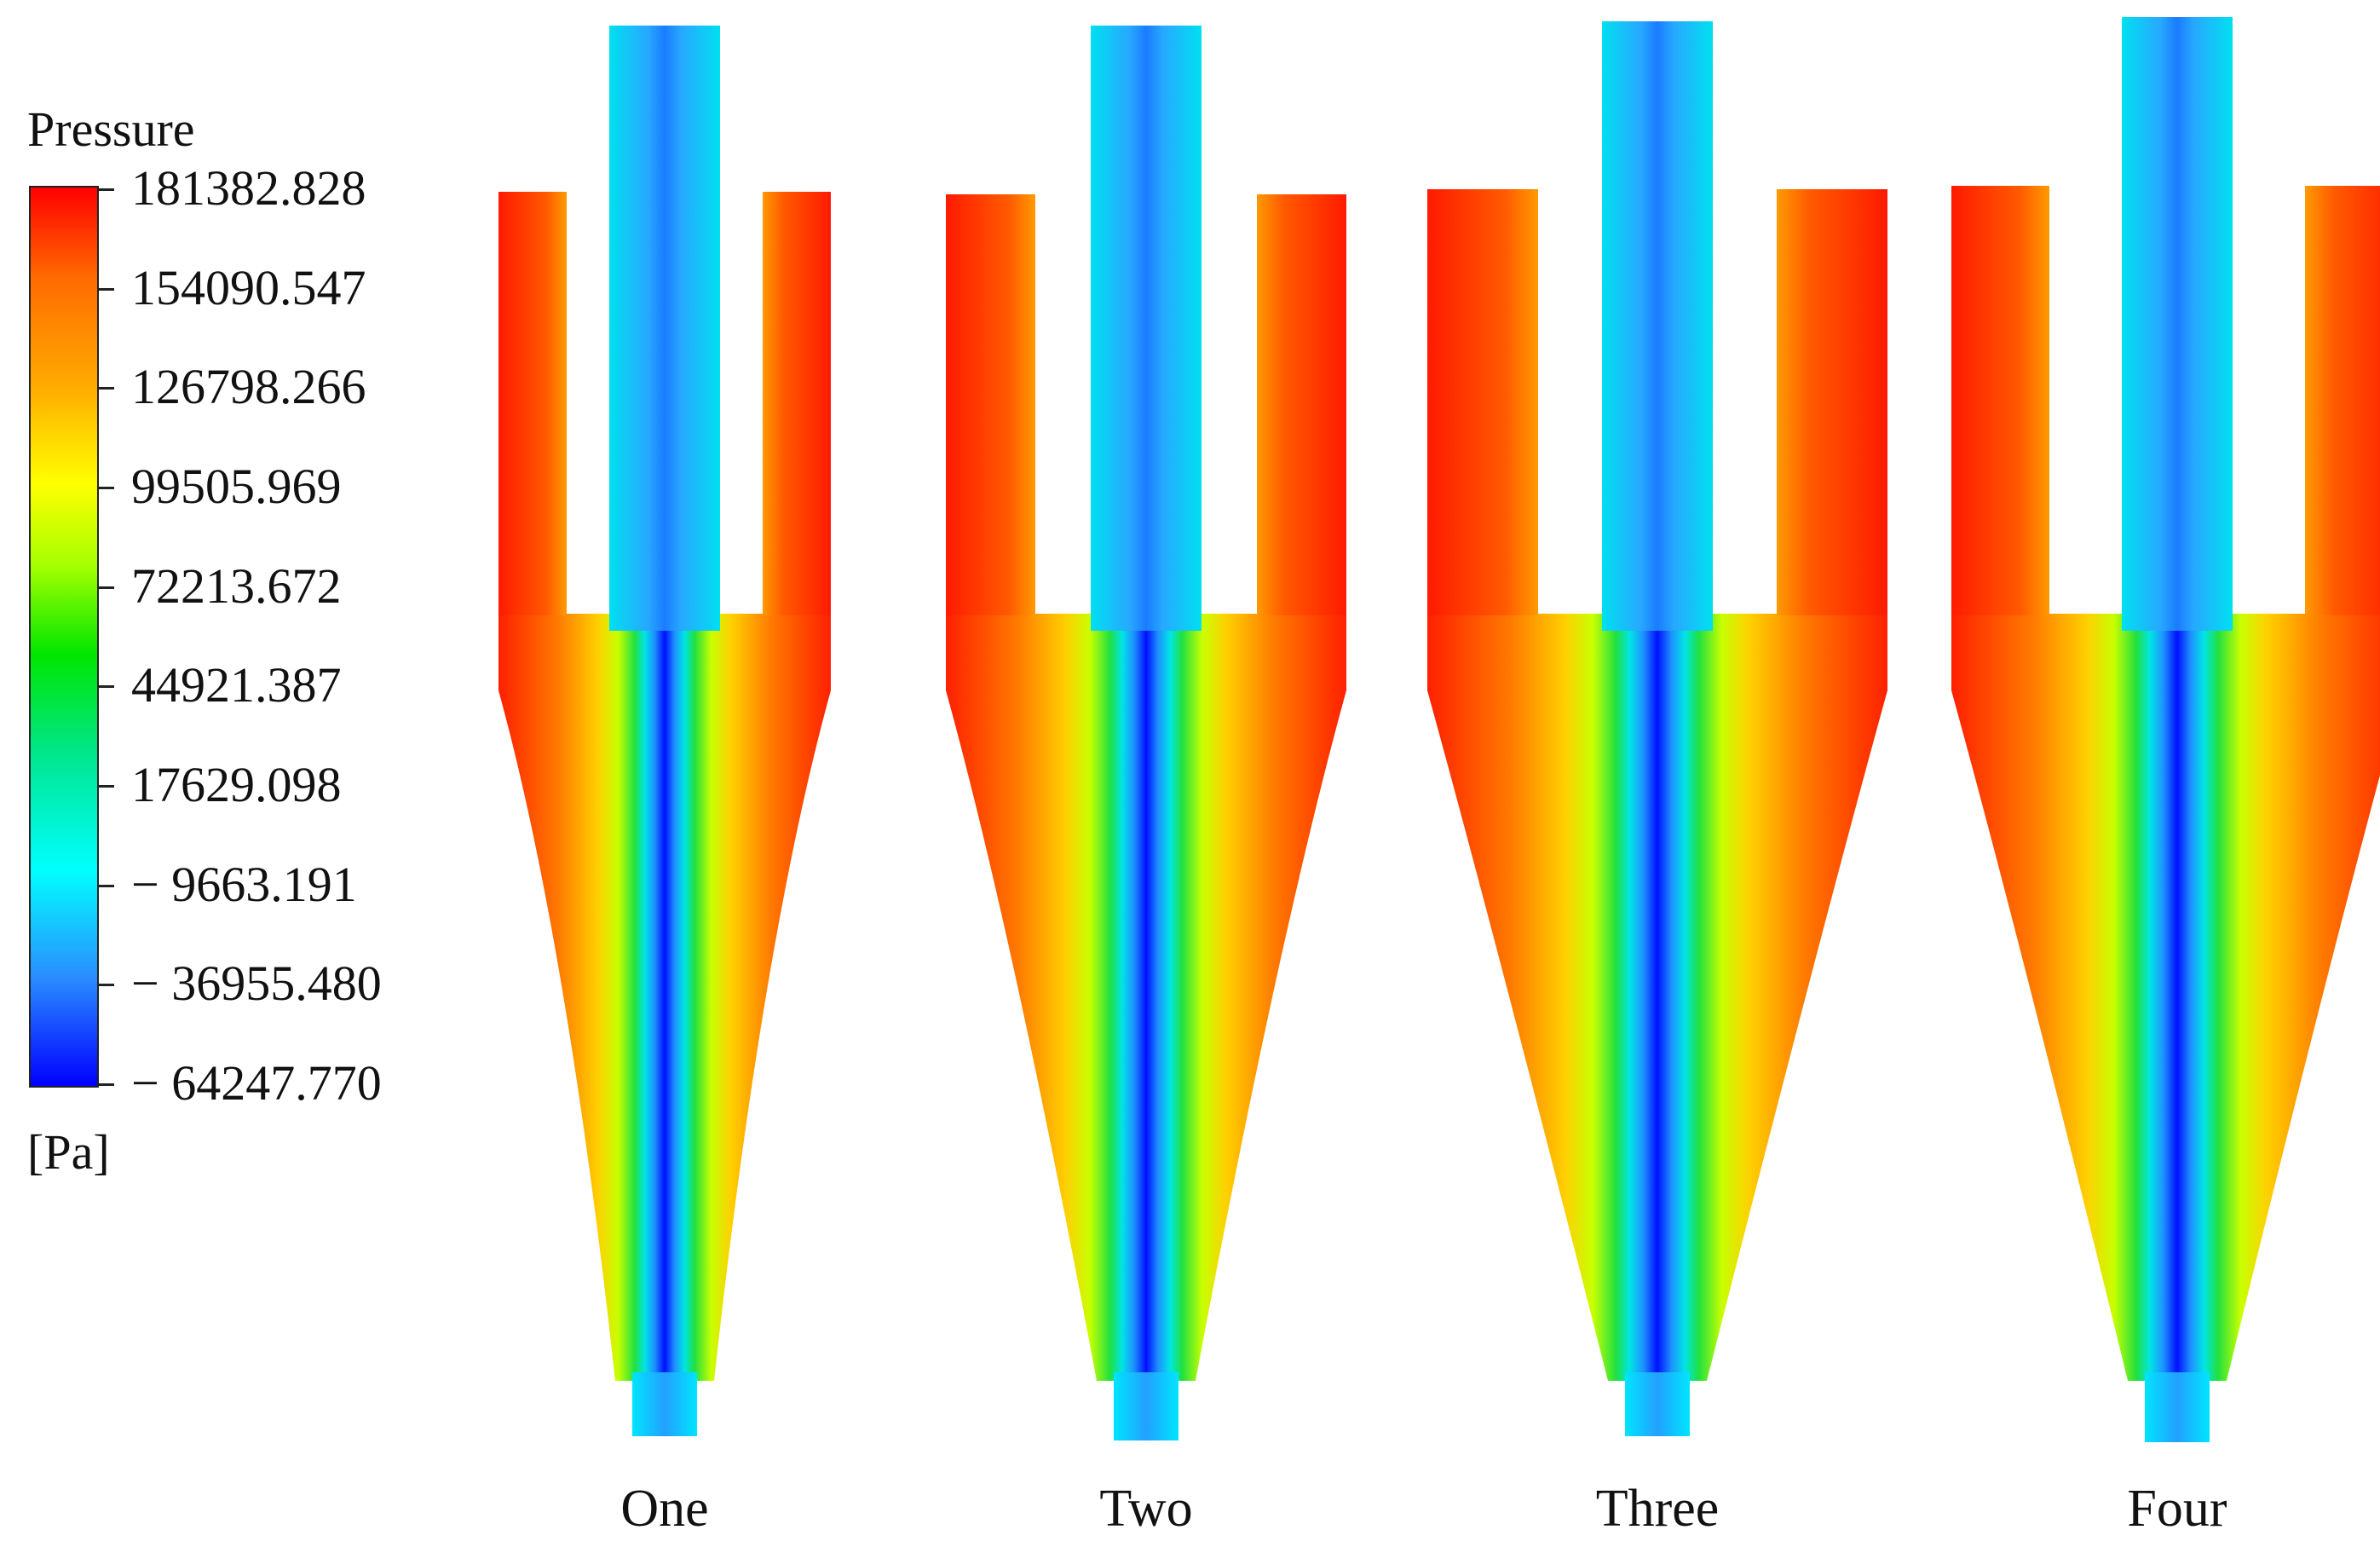  I want to click on legend-tick-label: − 36955.480, so click(256, 983).